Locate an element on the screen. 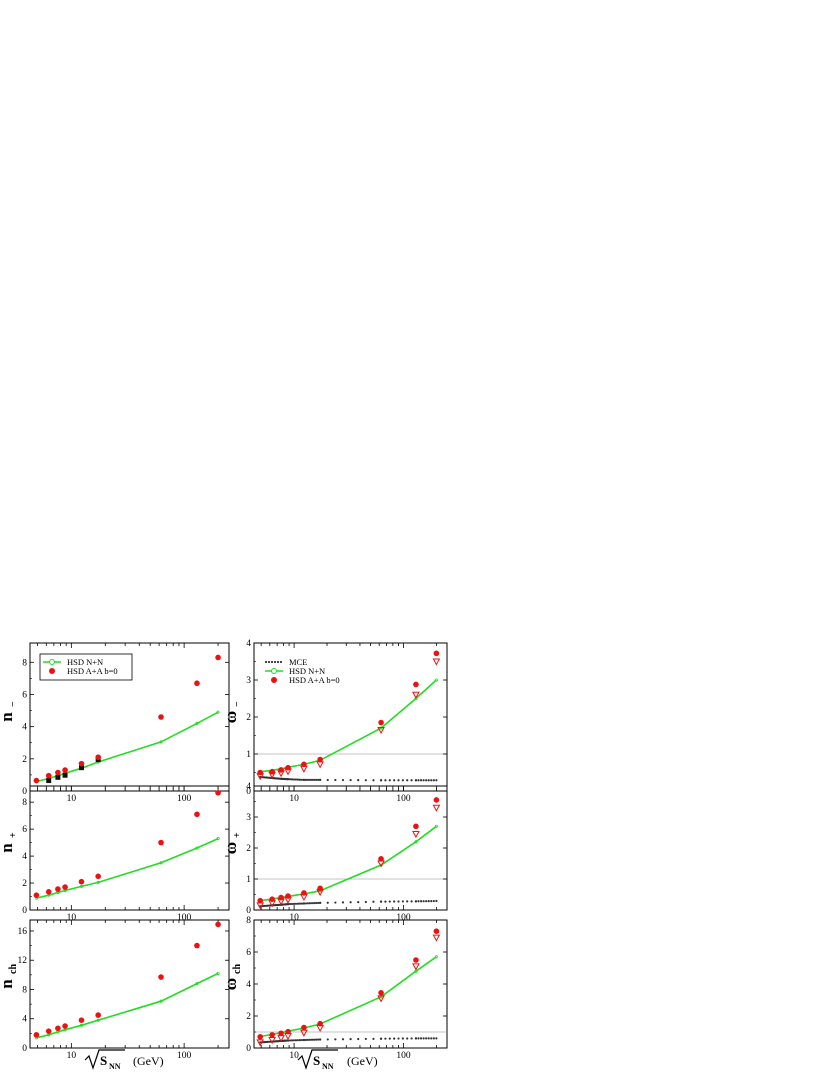 Image resolution: width=830 pixels, height=1075 pixels. y-tick-label: 3 is located at coordinates (248, 681).